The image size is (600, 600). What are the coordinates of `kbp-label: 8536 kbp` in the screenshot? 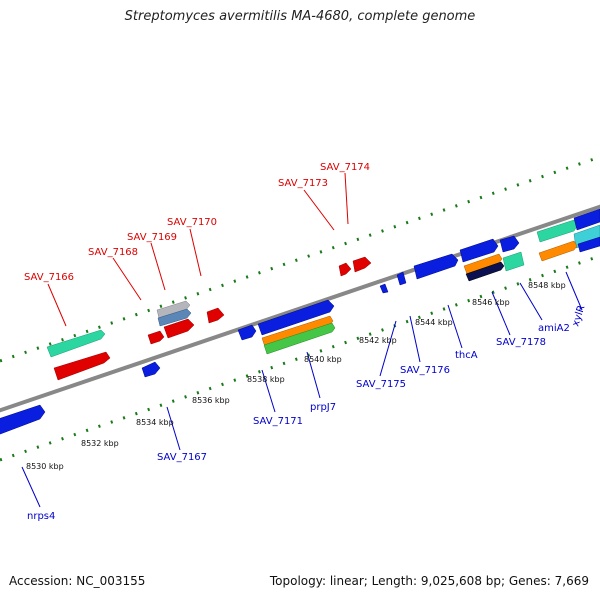 It's located at (211, 400).